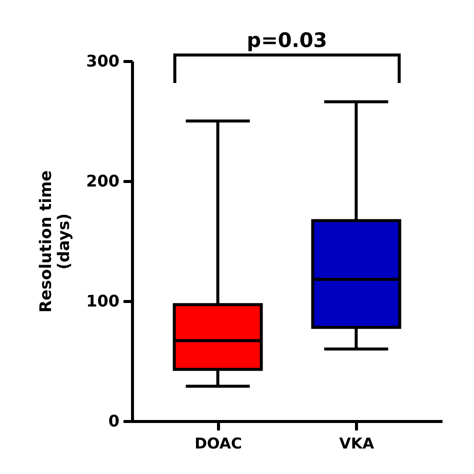  What do you see at coordinates (114, 421) in the screenshot?
I see `y-tick-label: 0` at bounding box center [114, 421].